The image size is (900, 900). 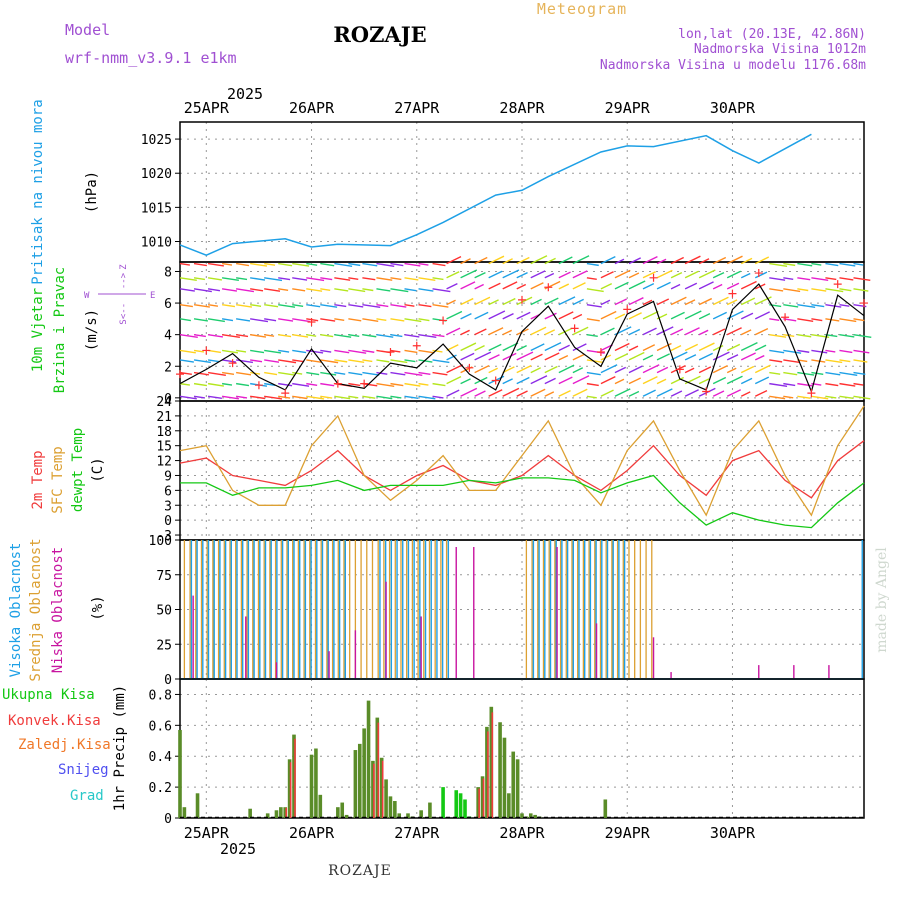 What do you see at coordinates (48, 695) in the screenshot?
I see `precip-legend-total: Ukupna Kisa` at bounding box center [48, 695].